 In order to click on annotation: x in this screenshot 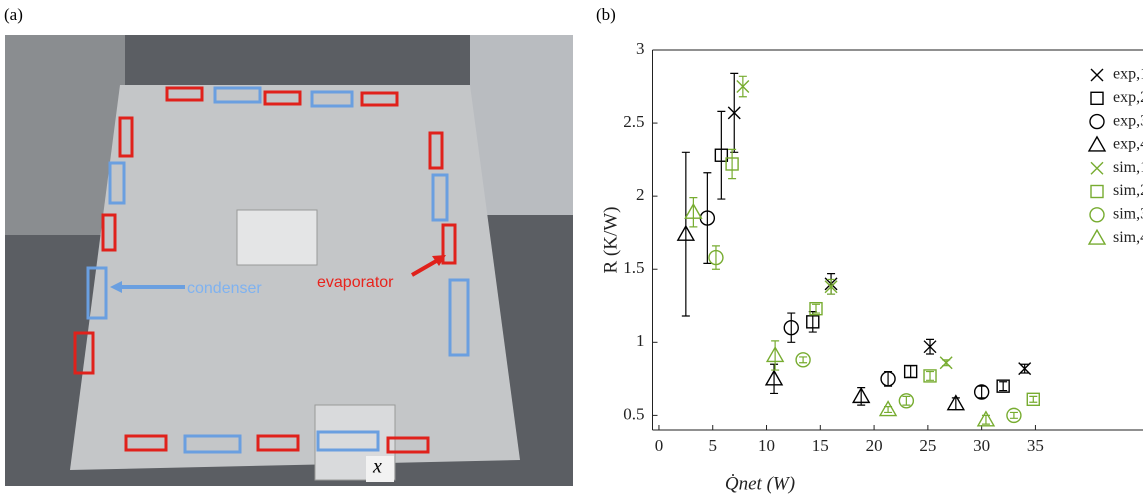, I will do `click(377, 467)`.